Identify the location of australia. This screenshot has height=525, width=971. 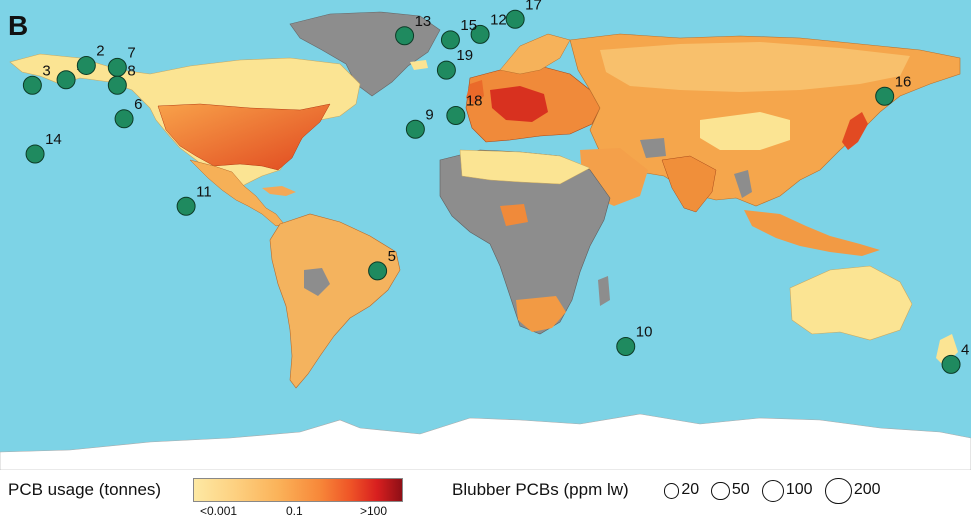
(851, 303).